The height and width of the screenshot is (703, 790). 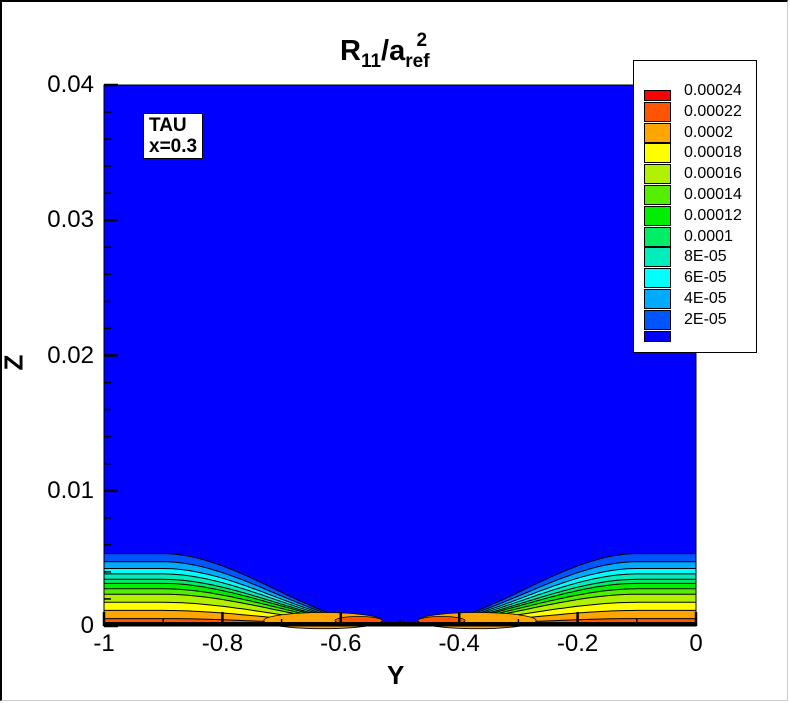 I want to click on x-tick-label: -0.8, so click(x=222, y=643).